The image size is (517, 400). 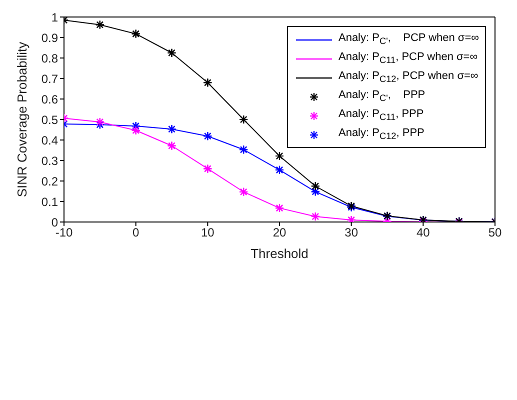 What do you see at coordinates (49, 58) in the screenshot?
I see `y-tick-label: 0.8` at bounding box center [49, 58].